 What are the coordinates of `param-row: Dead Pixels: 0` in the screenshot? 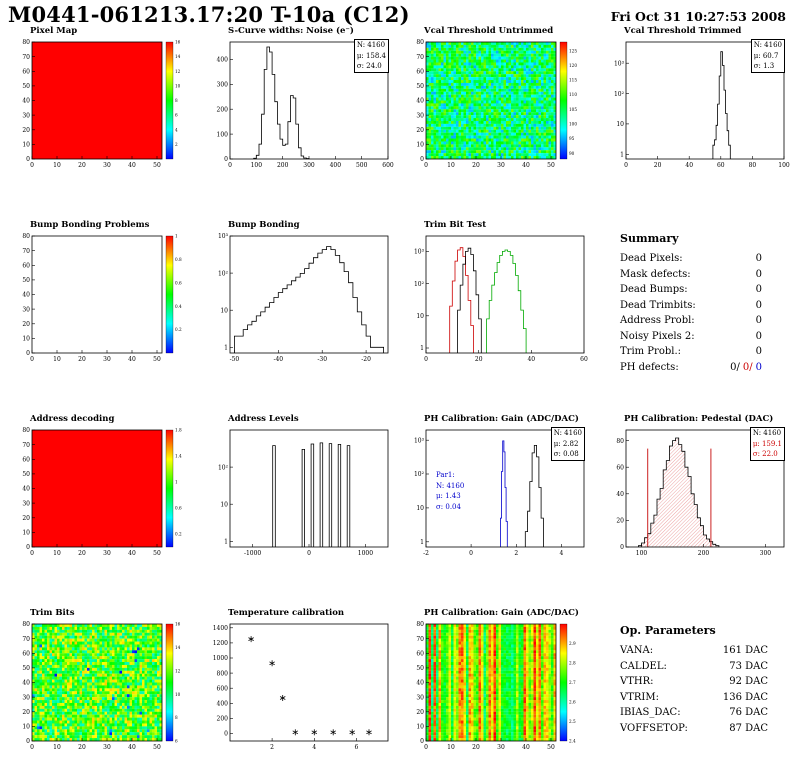 It's located at (691, 258).